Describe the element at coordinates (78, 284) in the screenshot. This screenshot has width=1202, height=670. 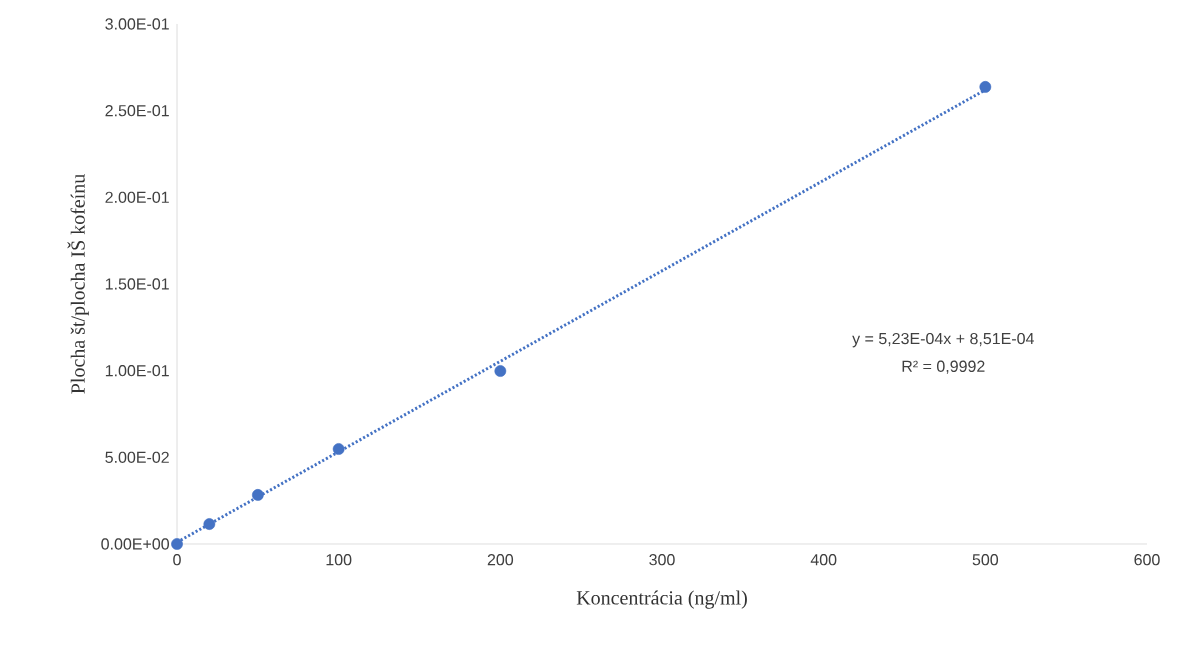
I see `y-axis-title: Plocha št/plocha IŠ kofeínu` at that location.